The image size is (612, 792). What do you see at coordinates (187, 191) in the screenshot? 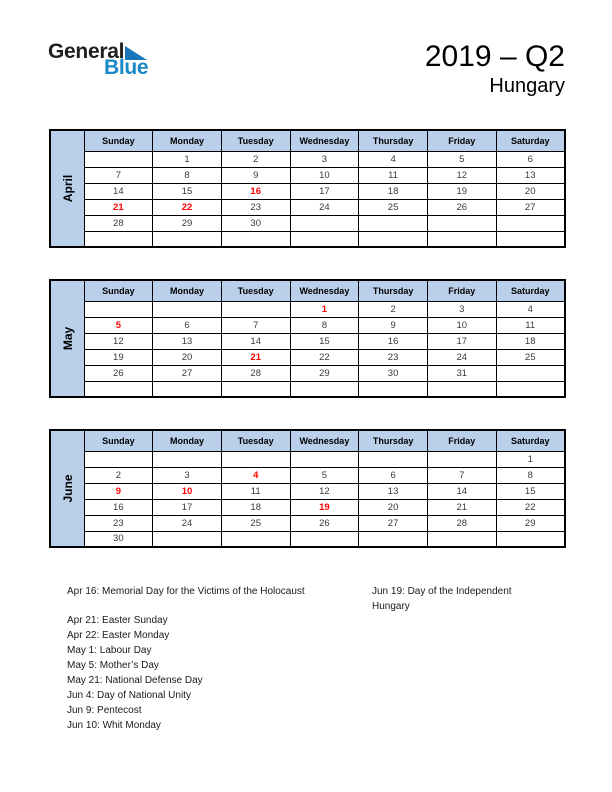
I see `day-cell: 15` at bounding box center [187, 191].